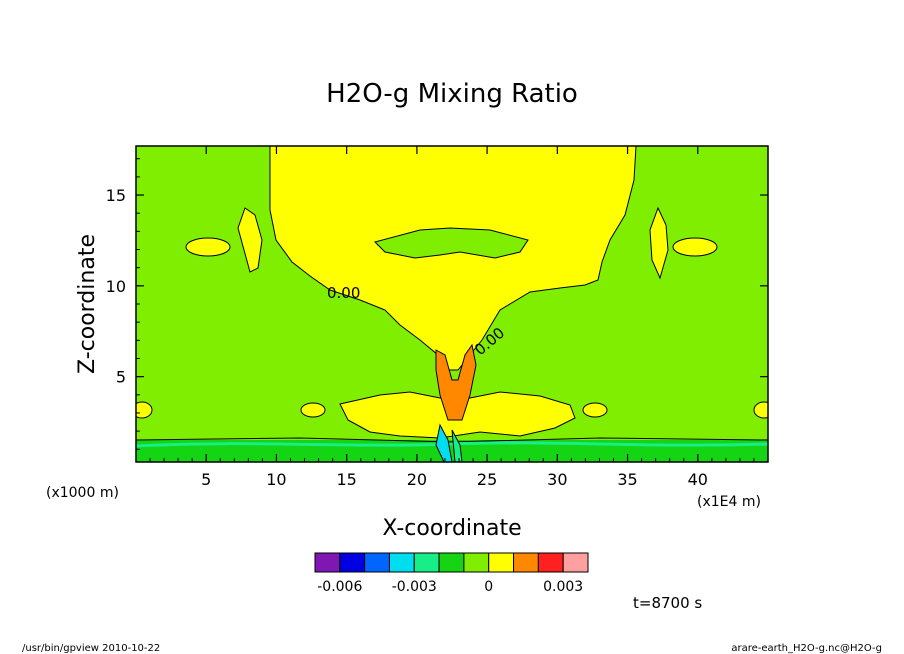 Image resolution: width=904 pixels, height=654 pixels. Describe the element at coordinates (144, 410) in the screenshot. I see `contour-blob-edge-left` at that location.